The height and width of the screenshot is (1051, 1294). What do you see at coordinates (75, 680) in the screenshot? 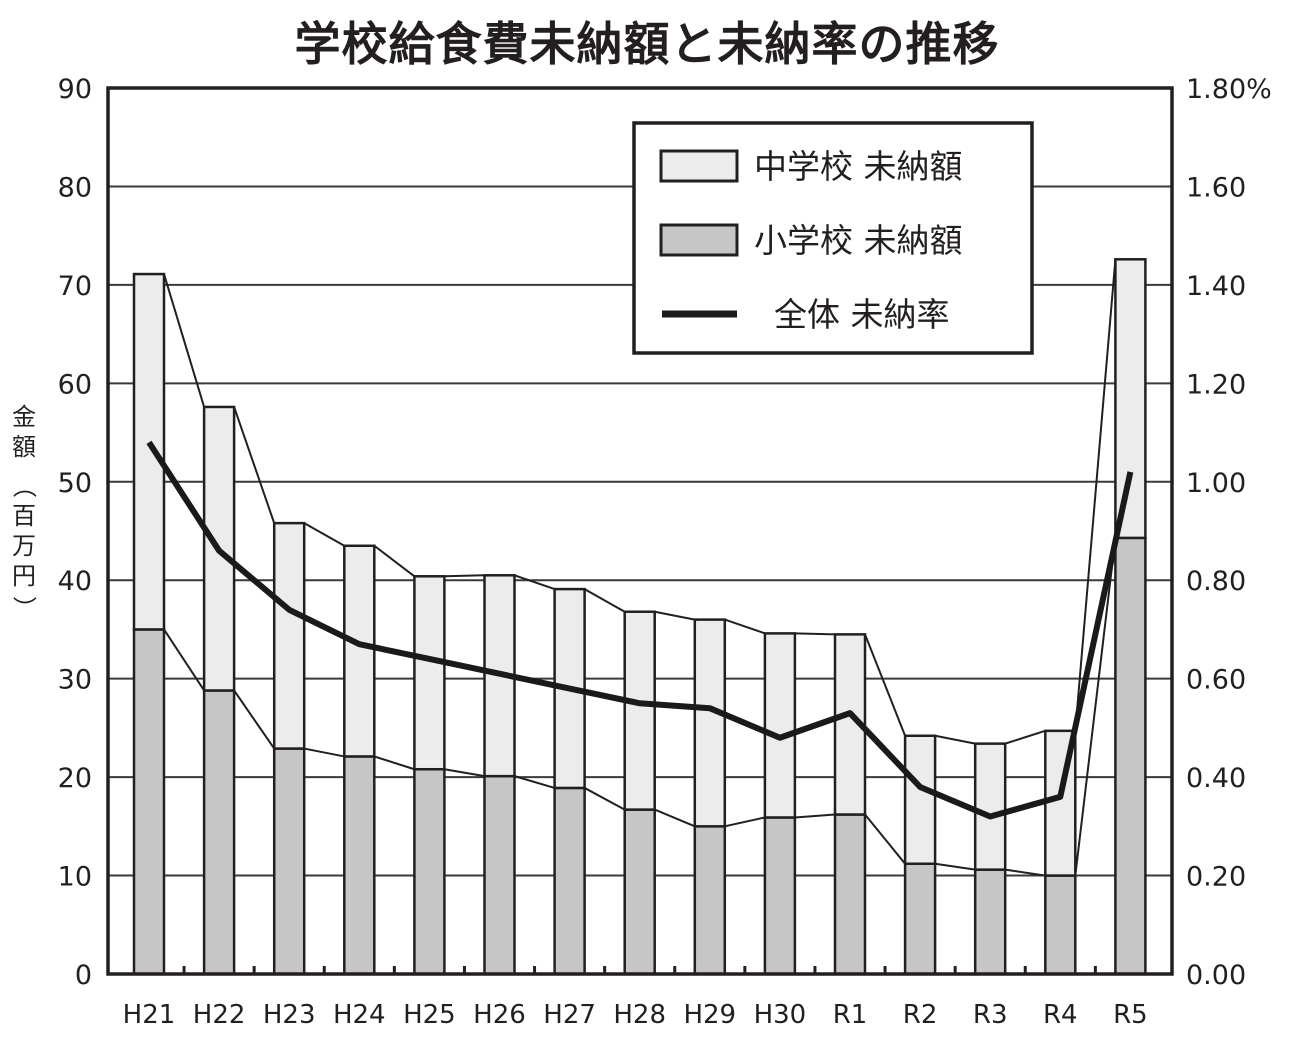
I see `y-tick-label: 30` at bounding box center [75, 680].